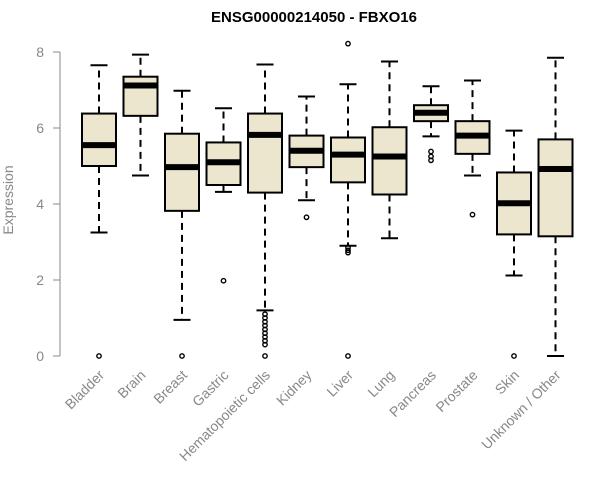 The width and height of the screenshot is (600, 500). I want to click on box-liver, so click(348, 199).